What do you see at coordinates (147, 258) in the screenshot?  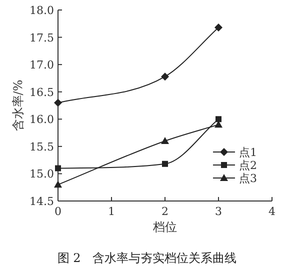 I see `text: 图 2 含水率与夯实档位关系曲线` at bounding box center [147, 258].